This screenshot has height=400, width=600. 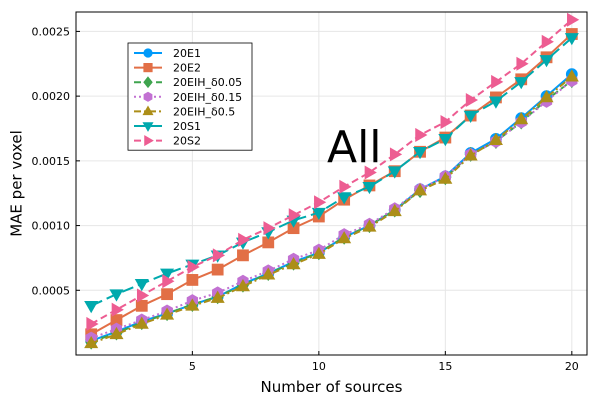 What do you see at coordinates (187, 53) in the screenshot?
I see `legend-label: 20E1` at bounding box center [187, 53].